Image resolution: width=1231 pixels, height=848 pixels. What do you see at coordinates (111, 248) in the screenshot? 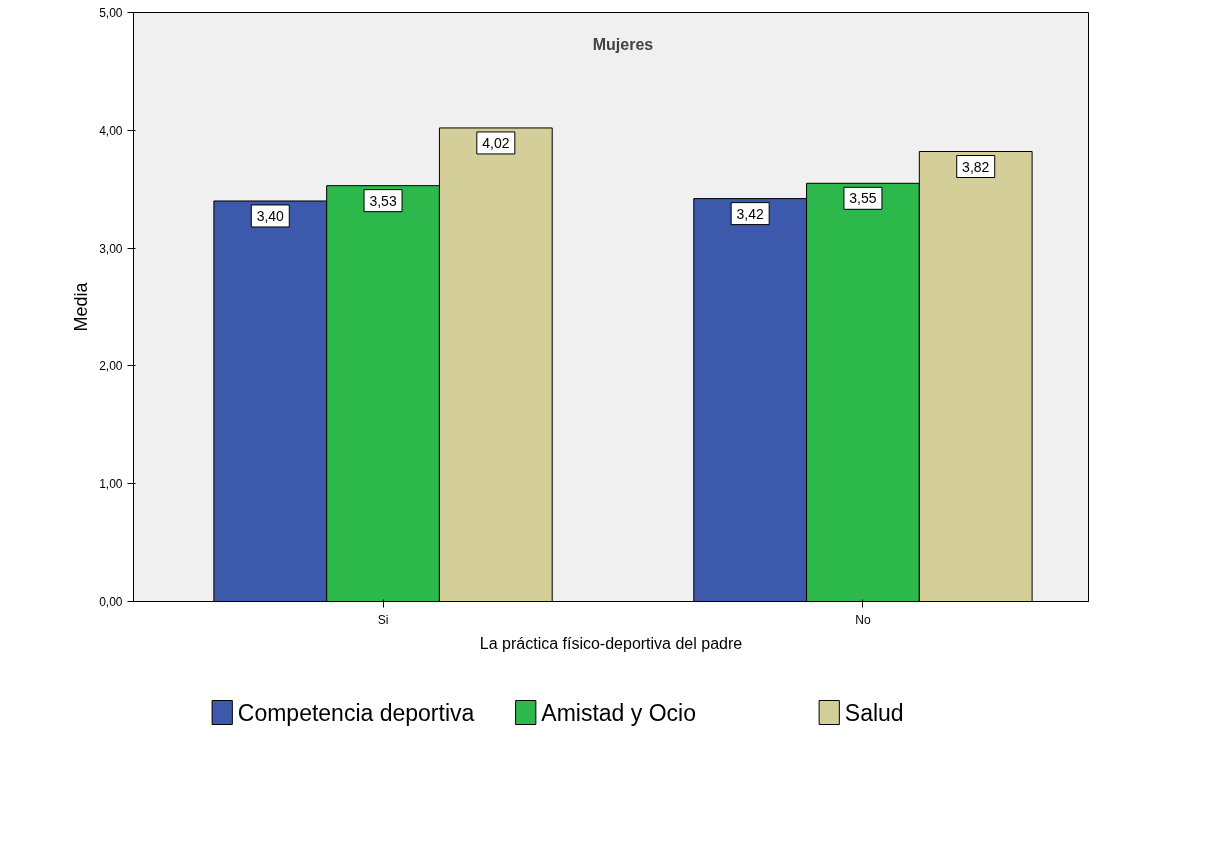
I see `y-tick-label: 3,00` at bounding box center [111, 248].